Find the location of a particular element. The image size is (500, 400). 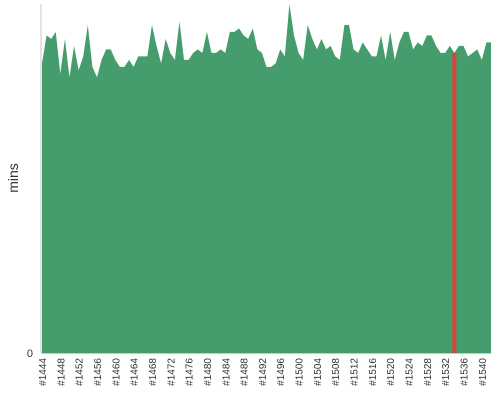

x-tick-label: #1500 is located at coordinates (300, 372).